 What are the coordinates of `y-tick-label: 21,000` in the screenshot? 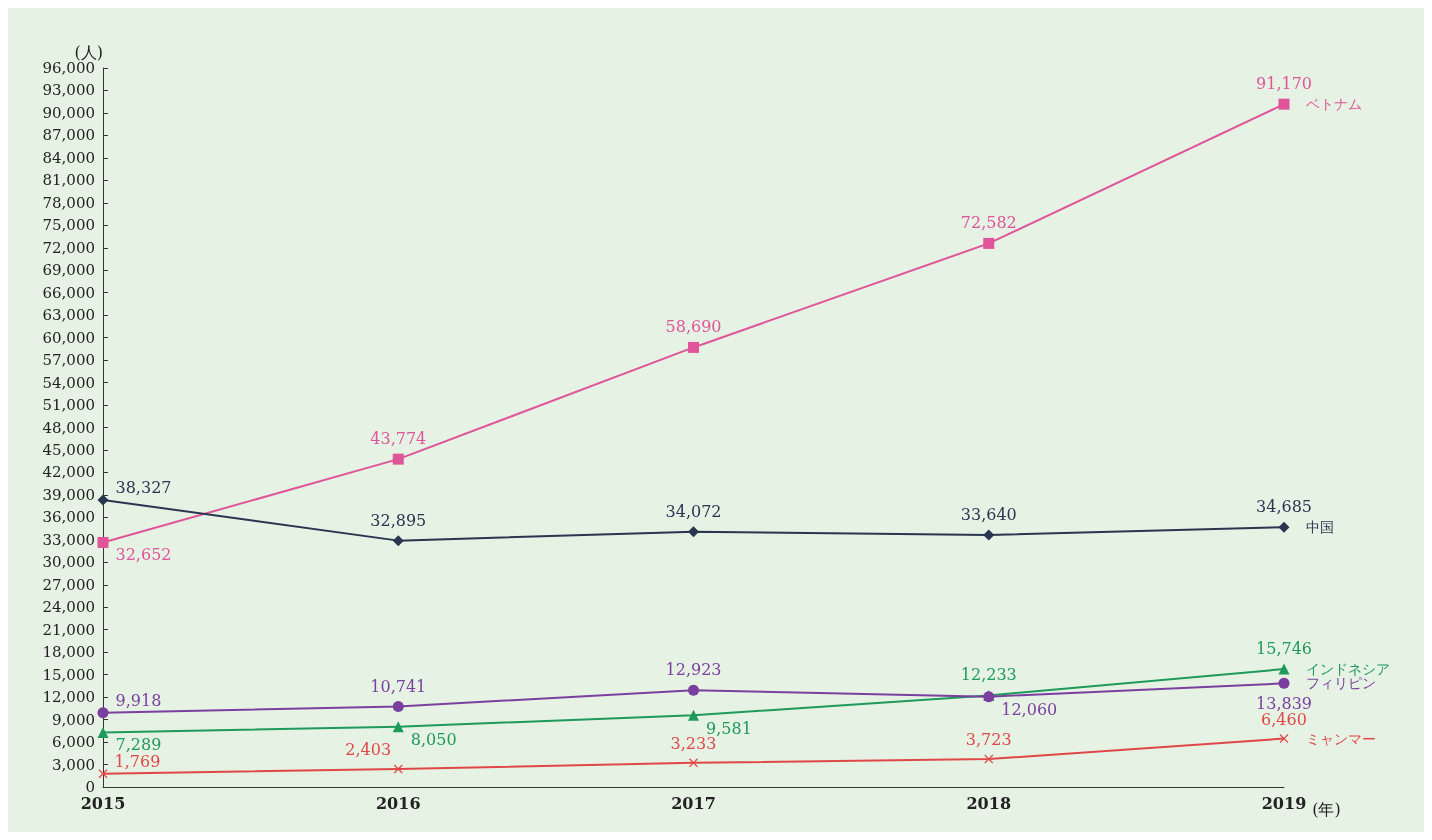 It's located at (68, 629).